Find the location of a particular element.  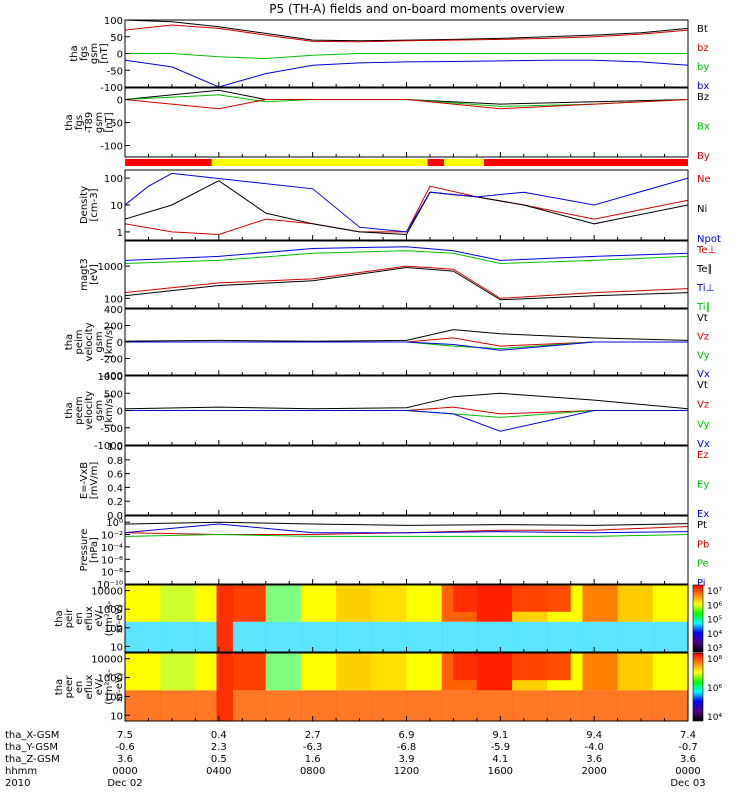

series-line-Ni is located at coordinates (406, 208).